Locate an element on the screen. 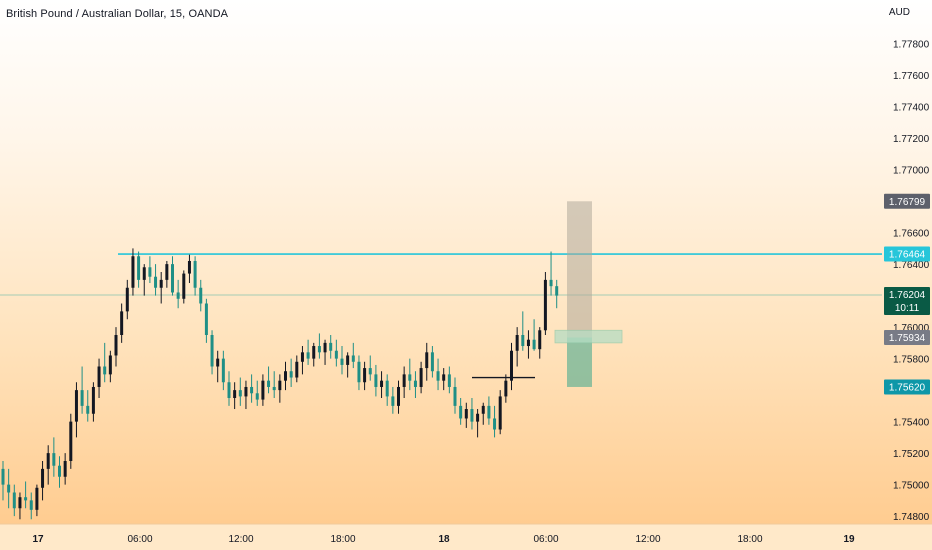  x-tick-label: 17 is located at coordinates (38, 539).